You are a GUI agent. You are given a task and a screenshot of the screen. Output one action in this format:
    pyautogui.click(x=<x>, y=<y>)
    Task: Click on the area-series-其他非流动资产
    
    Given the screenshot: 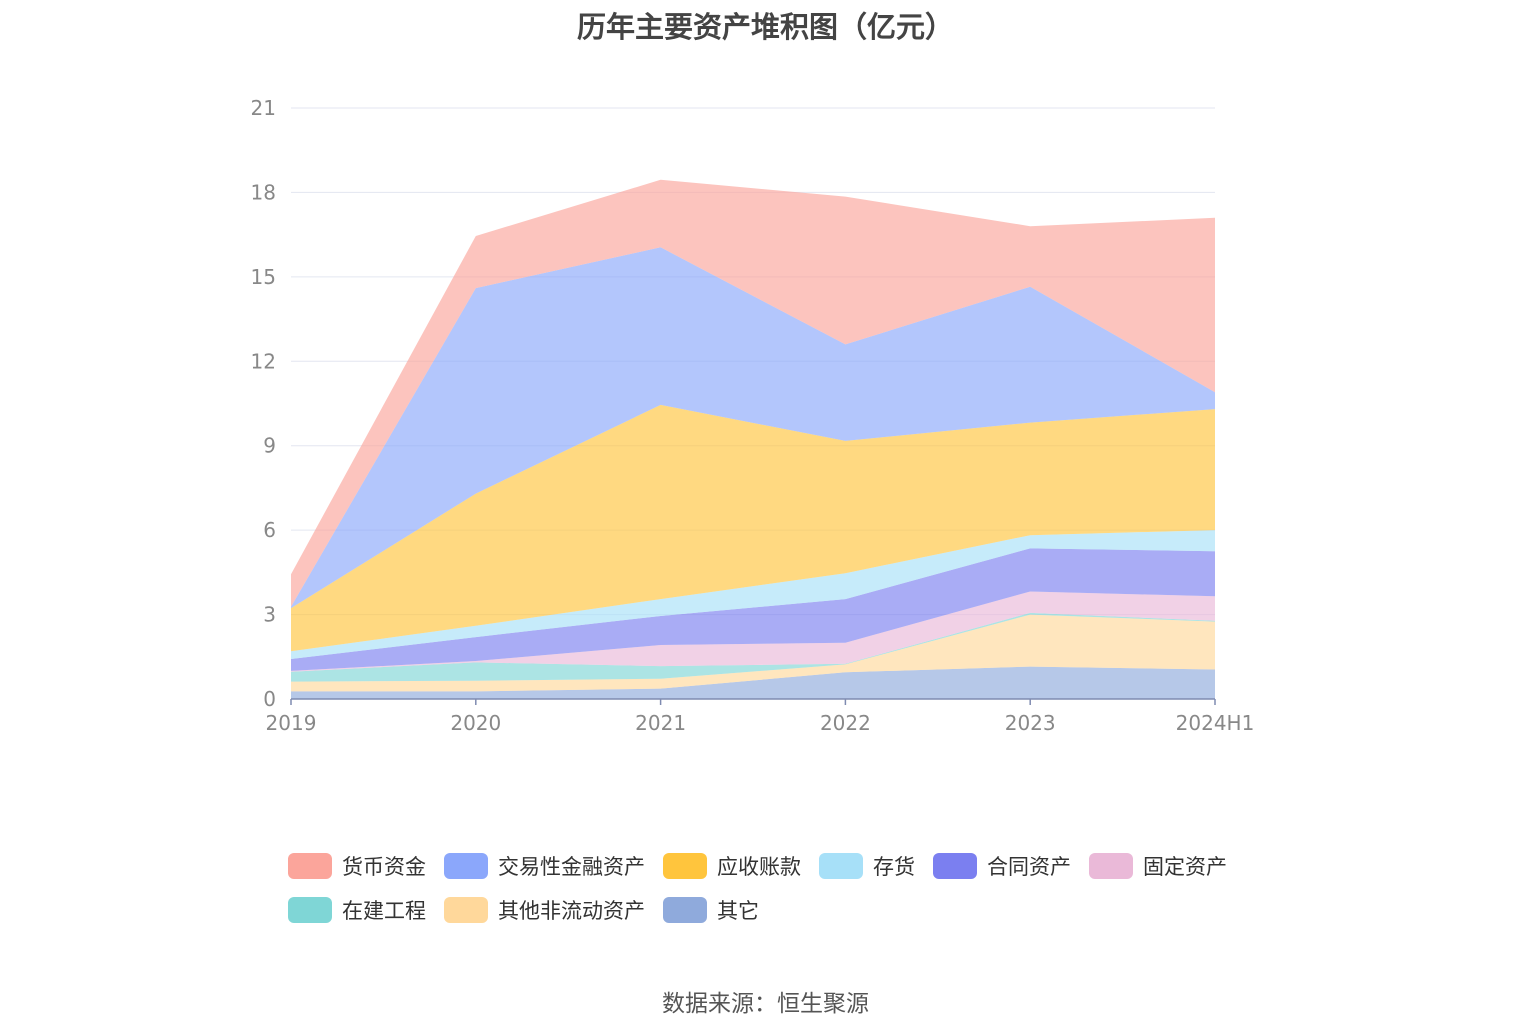 What is the action you would take?
    pyautogui.click(x=753, y=653)
    